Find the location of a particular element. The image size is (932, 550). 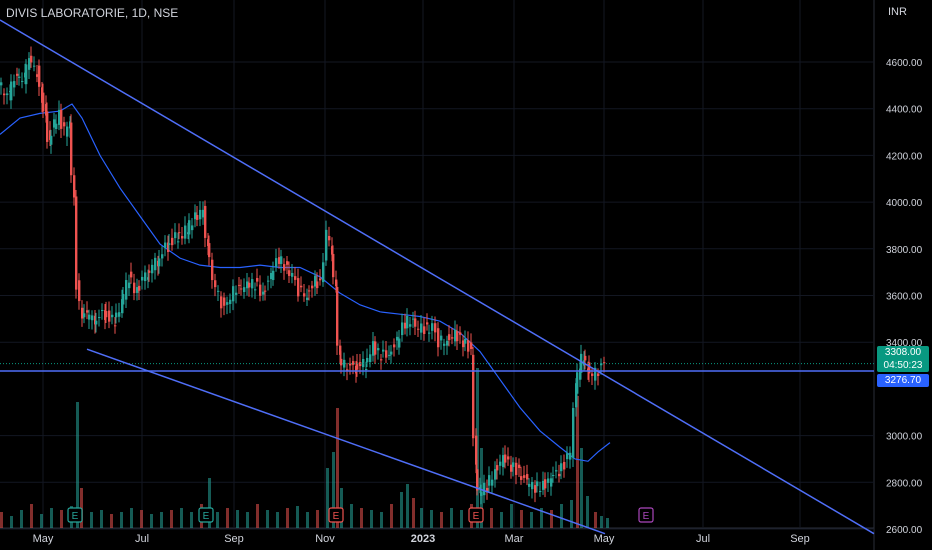

level-price-value: 3276.70 is located at coordinates (903, 380).